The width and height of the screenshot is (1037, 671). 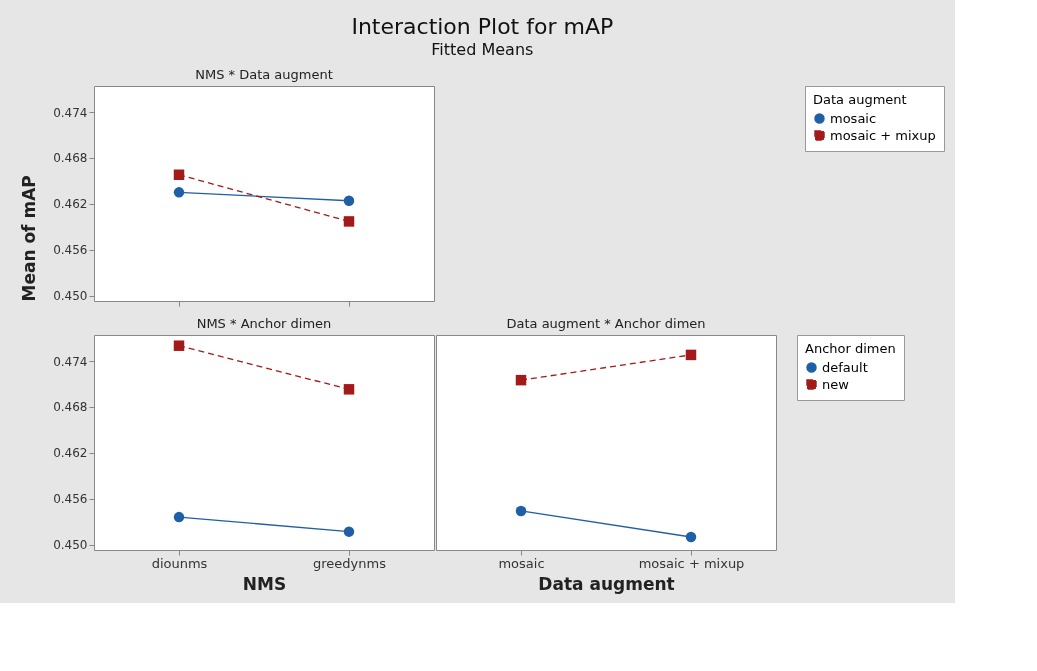 What do you see at coordinates (264, 583) in the screenshot?
I see `x-axis-title: NMS` at bounding box center [264, 583].